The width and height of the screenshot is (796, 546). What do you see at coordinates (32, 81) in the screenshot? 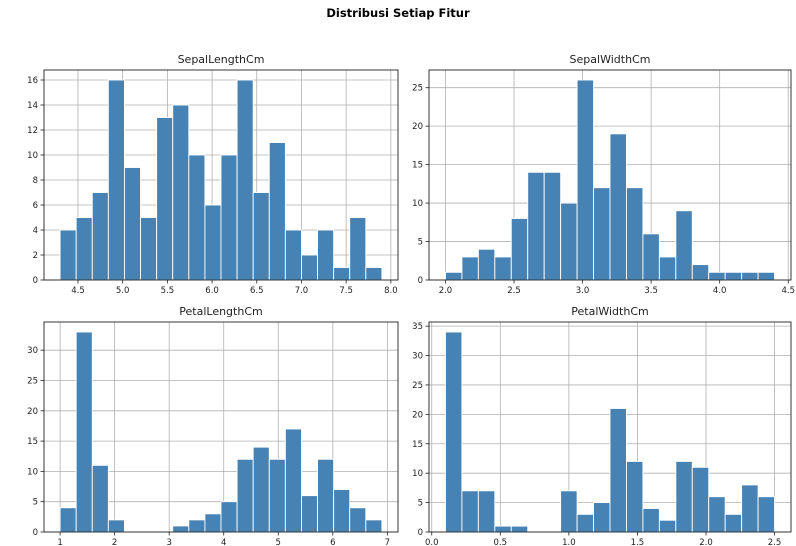
I see `y-tick-label: 16` at bounding box center [32, 81].